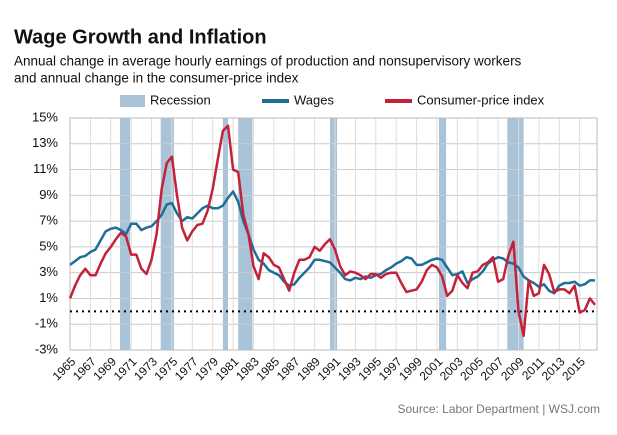  Describe the element at coordinates (132, 101) in the screenshot. I see `legend-swatch` at that location.